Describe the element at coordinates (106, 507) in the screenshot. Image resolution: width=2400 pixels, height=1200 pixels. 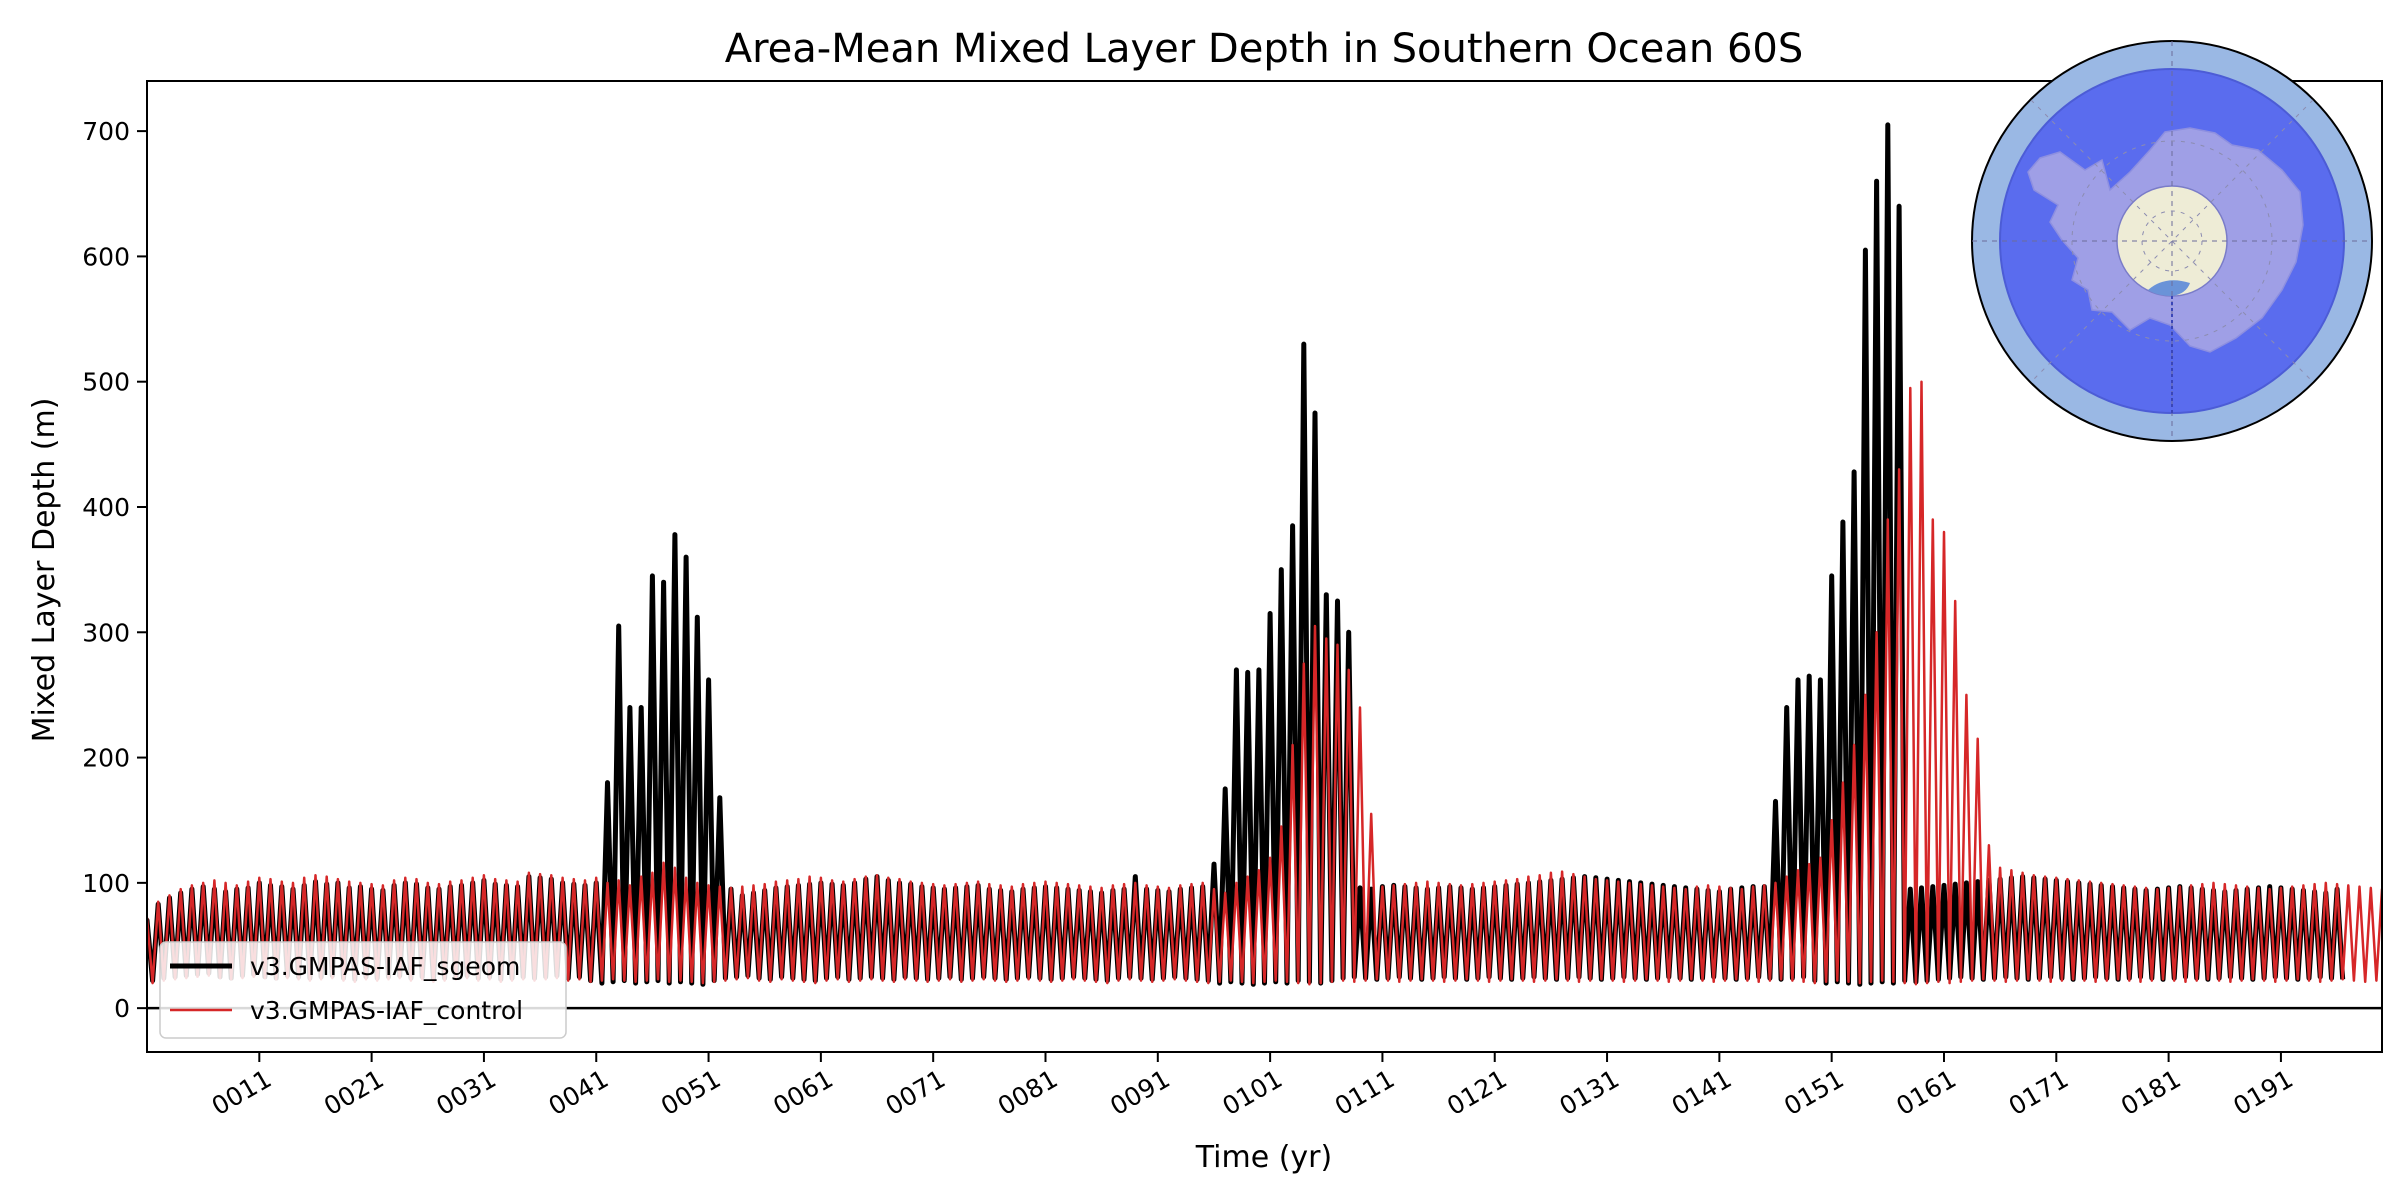
I see `y-tick-label: 400` at that location.